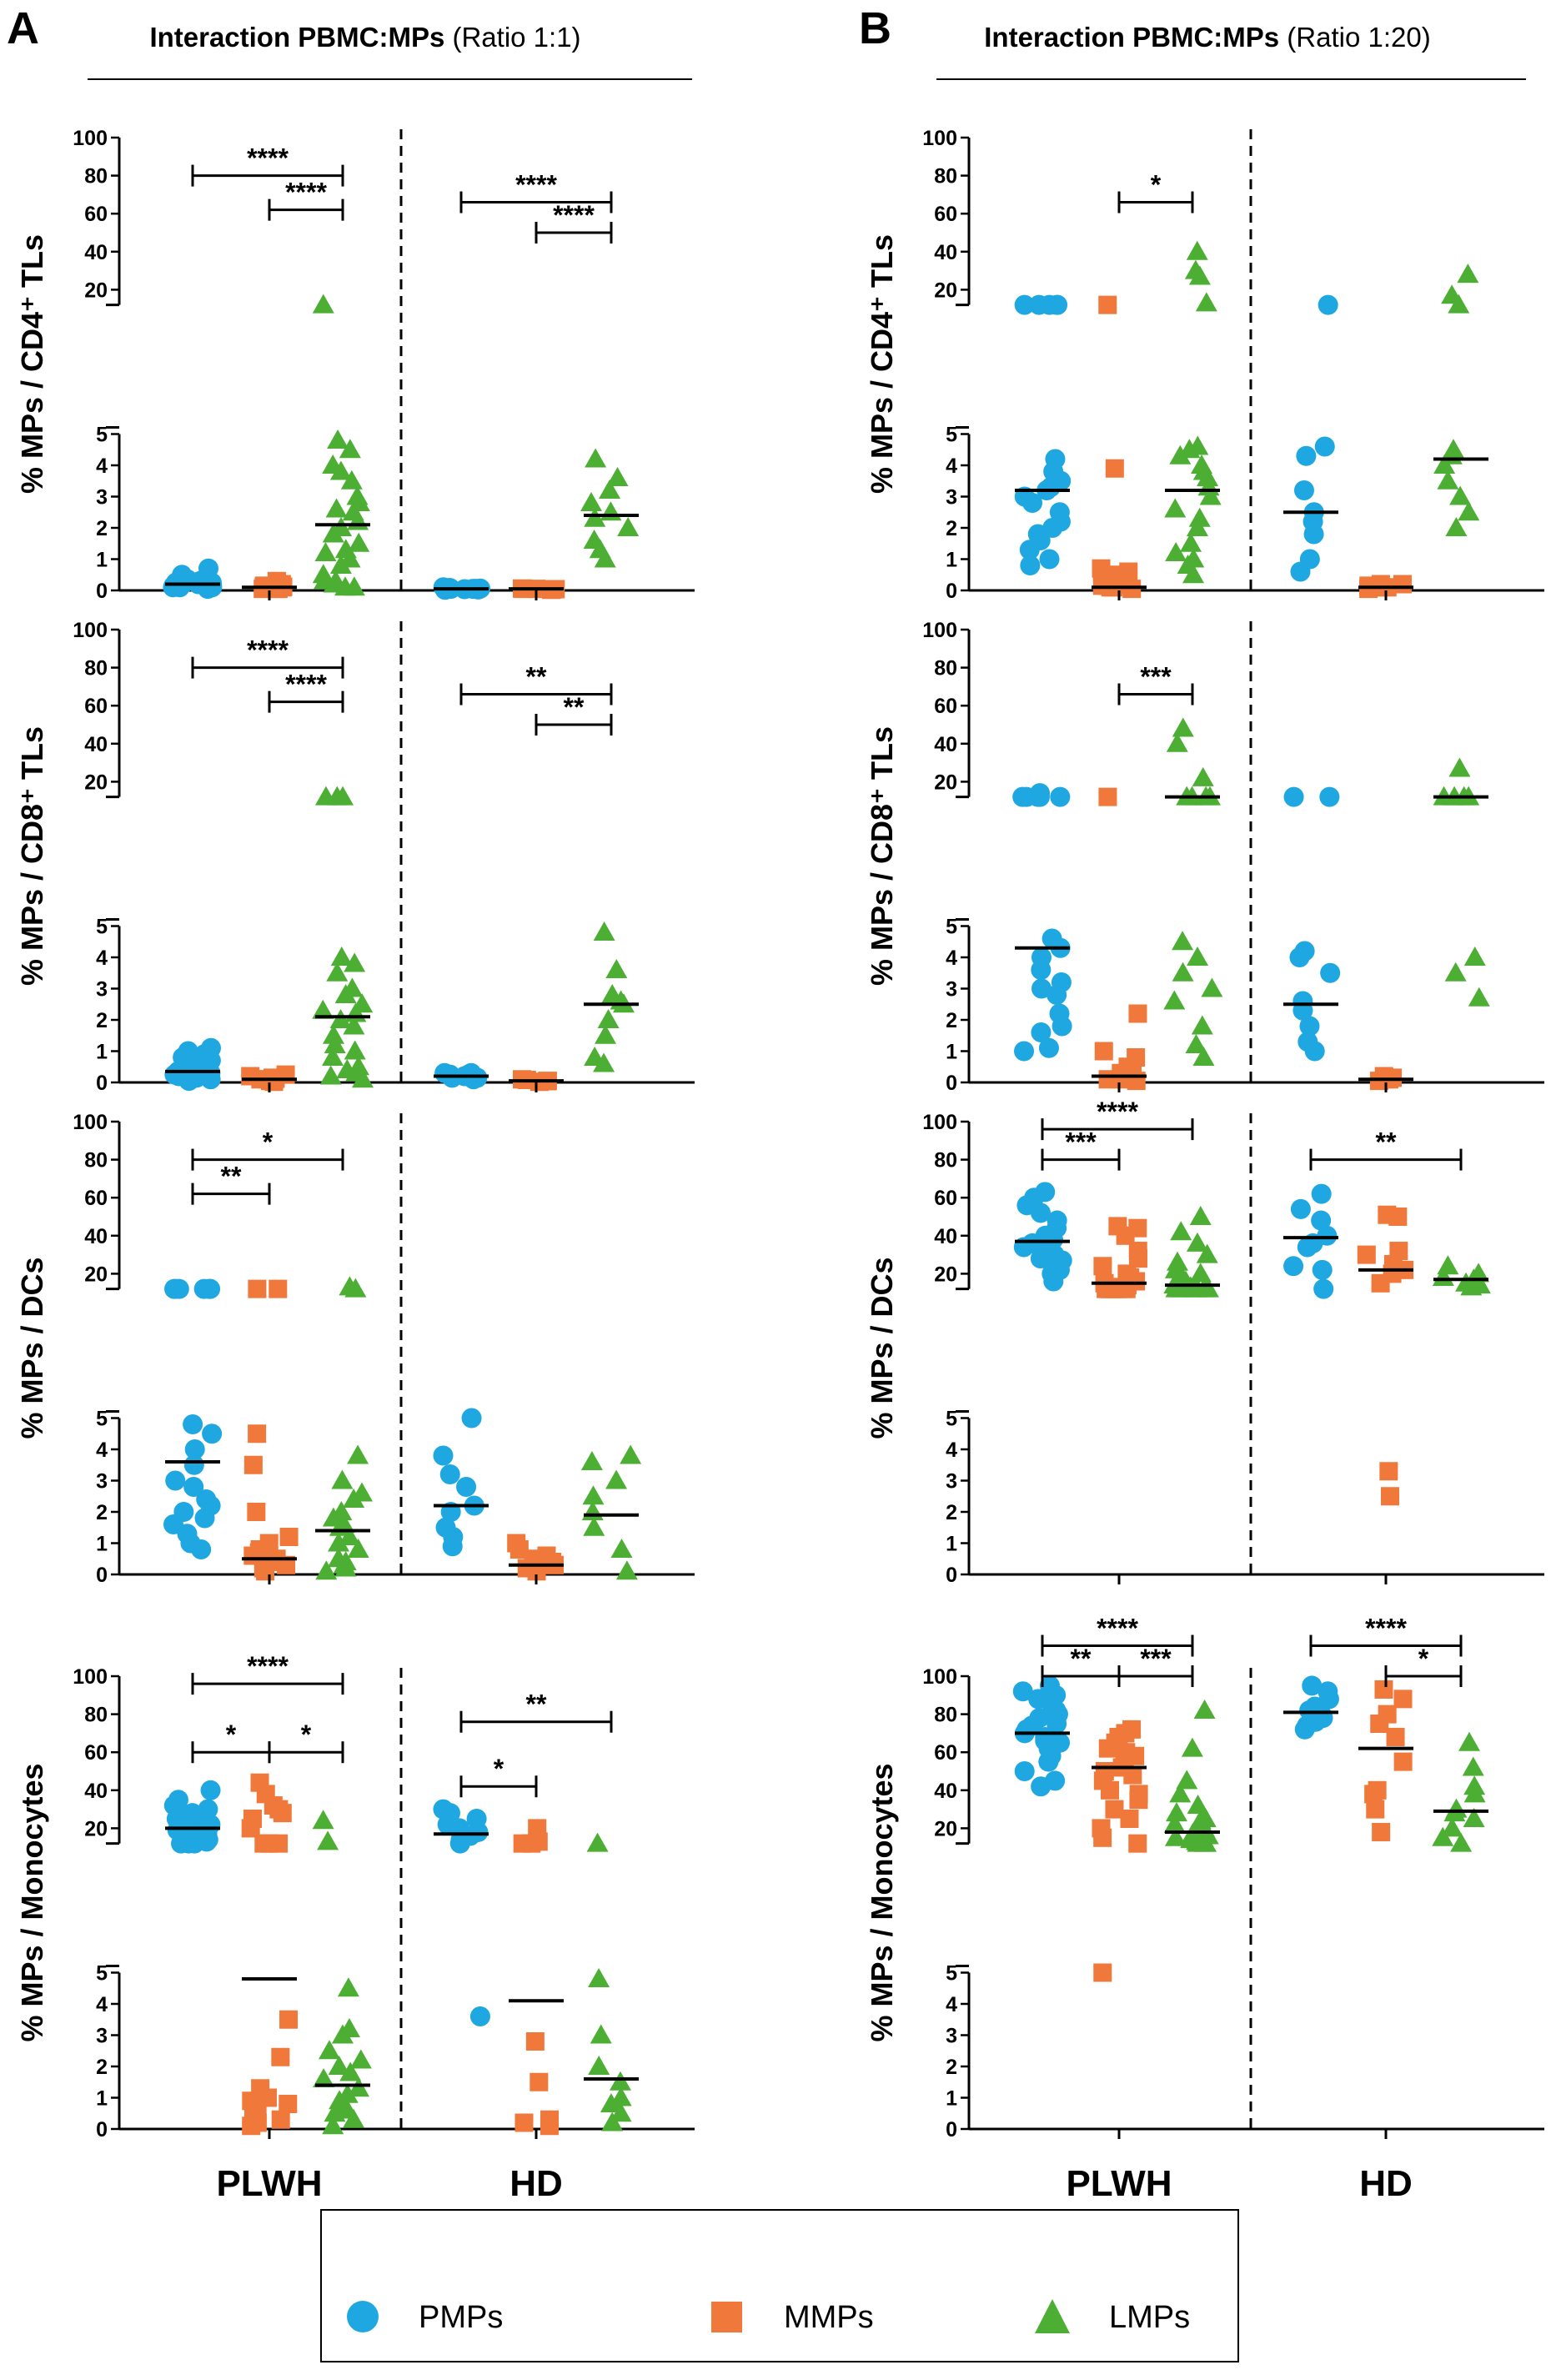 This screenshot has height=2380, width=1556. What do you see at coordinates (1204, 857) in the screenshot?
I see `chart-b-mps-cd8-tls: 20 40 60 80 100 0 1 2 3 4 5 % MPs / CD8⁺ TLs ***` at bounding box center [1204, 857].